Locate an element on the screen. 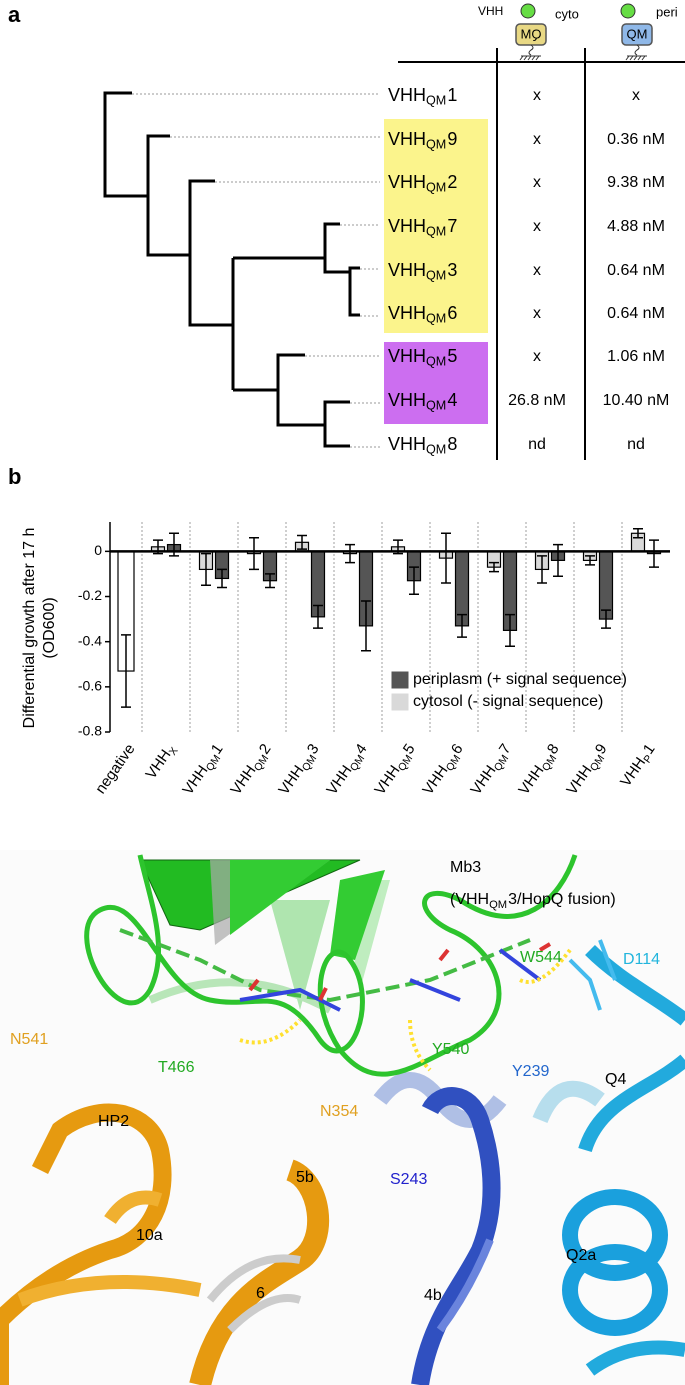 The image size is (685, 1385). y-tick-label: -0.4 is located at coordinates (90, 640).